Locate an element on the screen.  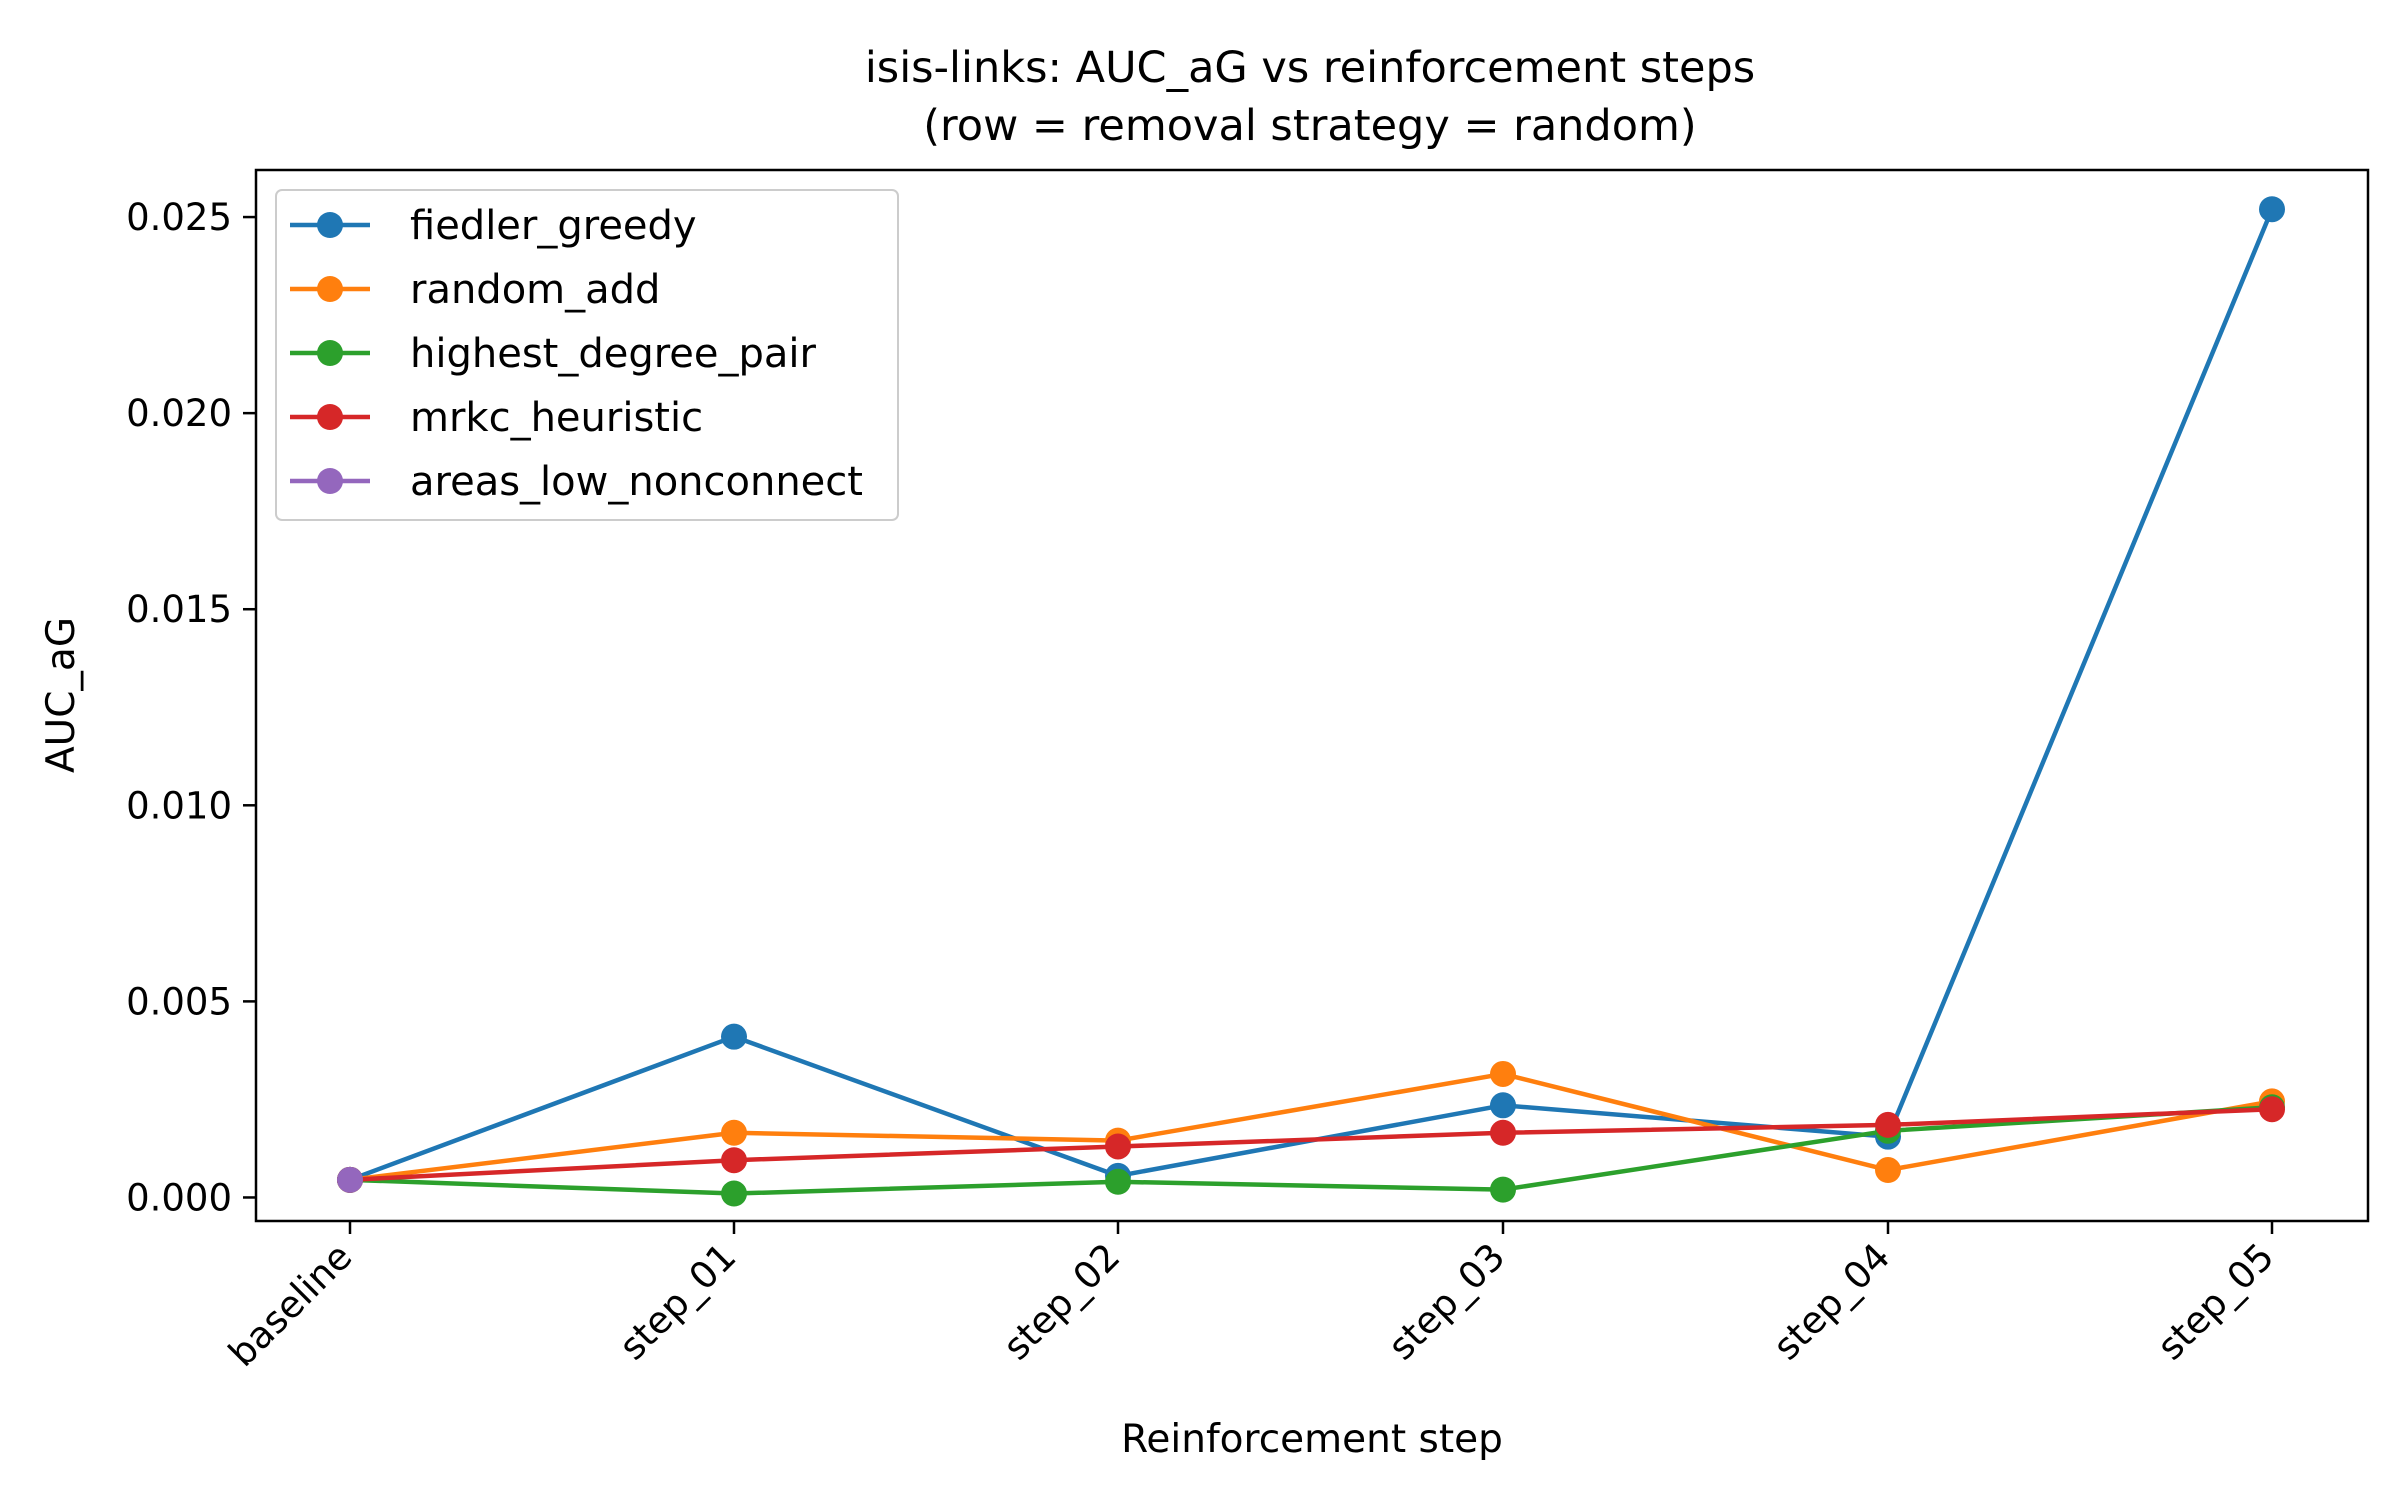
series-line-random_add is located at coordinates (1311, 1127).